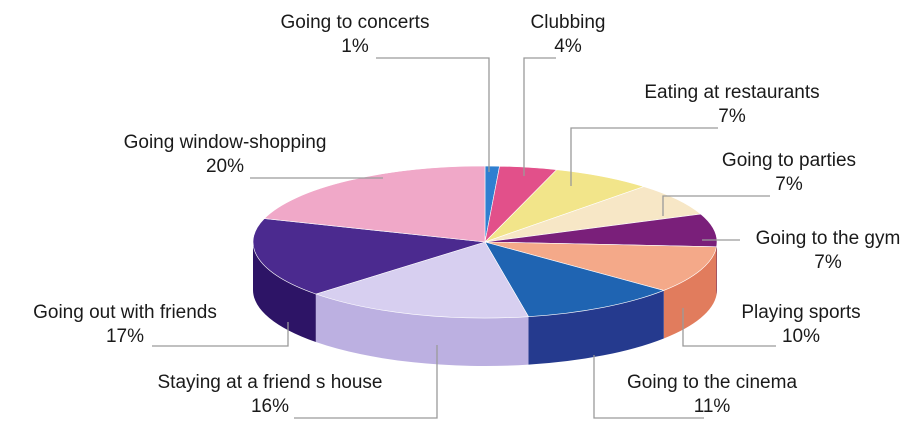 This screenshot has height=421, width=913. Describe the element at coordinates (712, 382) in the screenshot. I see `slice-label-going-to-the-cinema: Going to the cinema` at that location.